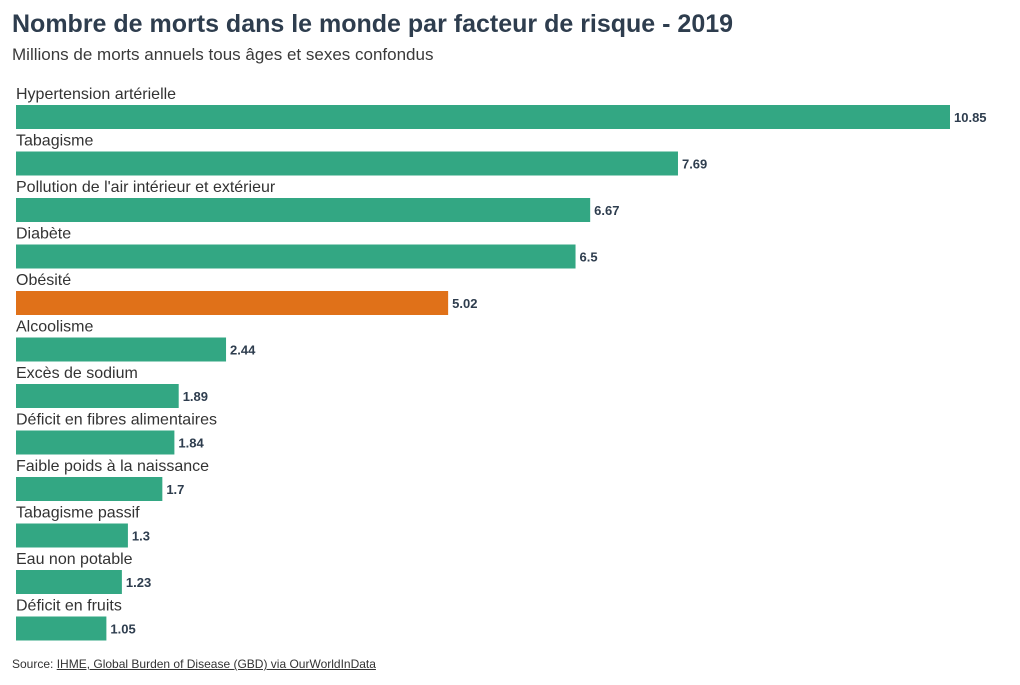 The width and height of the screenshot is (1020, 685). Describe the element at coordinates (175, 489) in the screenshot. I see `value-label: 1.7` at that location.